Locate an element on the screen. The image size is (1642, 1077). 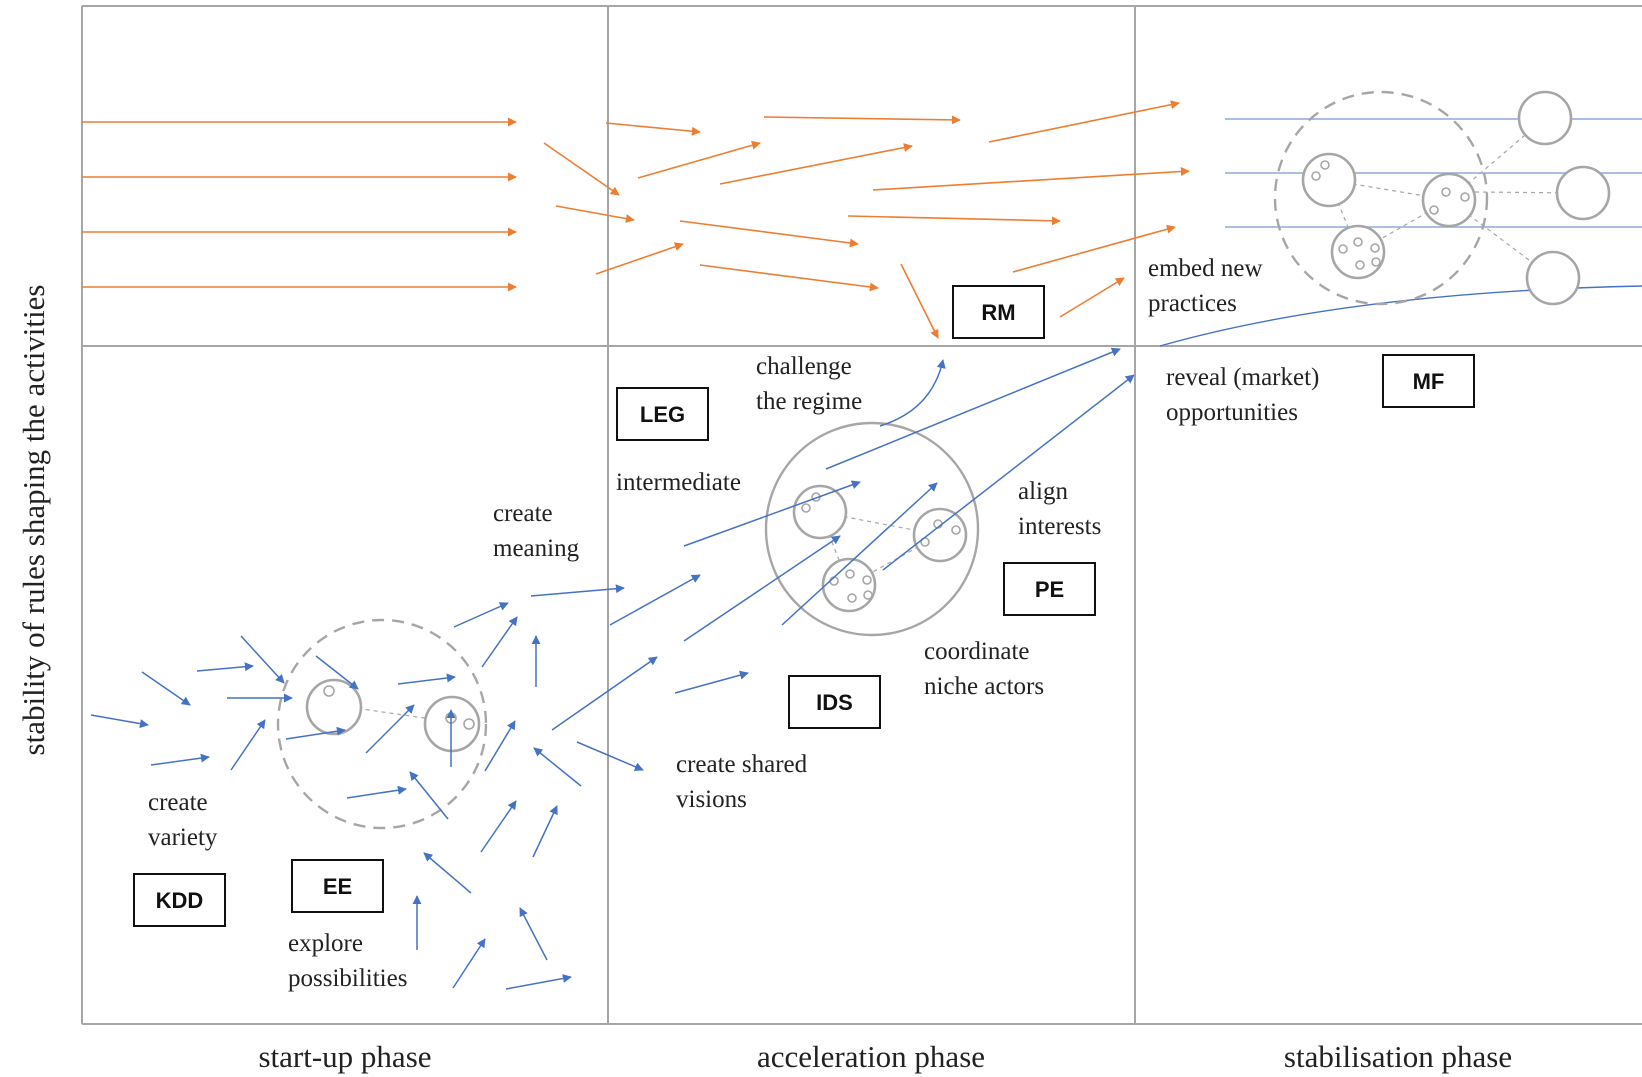
box-kdd: KDD is located at coordinates (179, 900).